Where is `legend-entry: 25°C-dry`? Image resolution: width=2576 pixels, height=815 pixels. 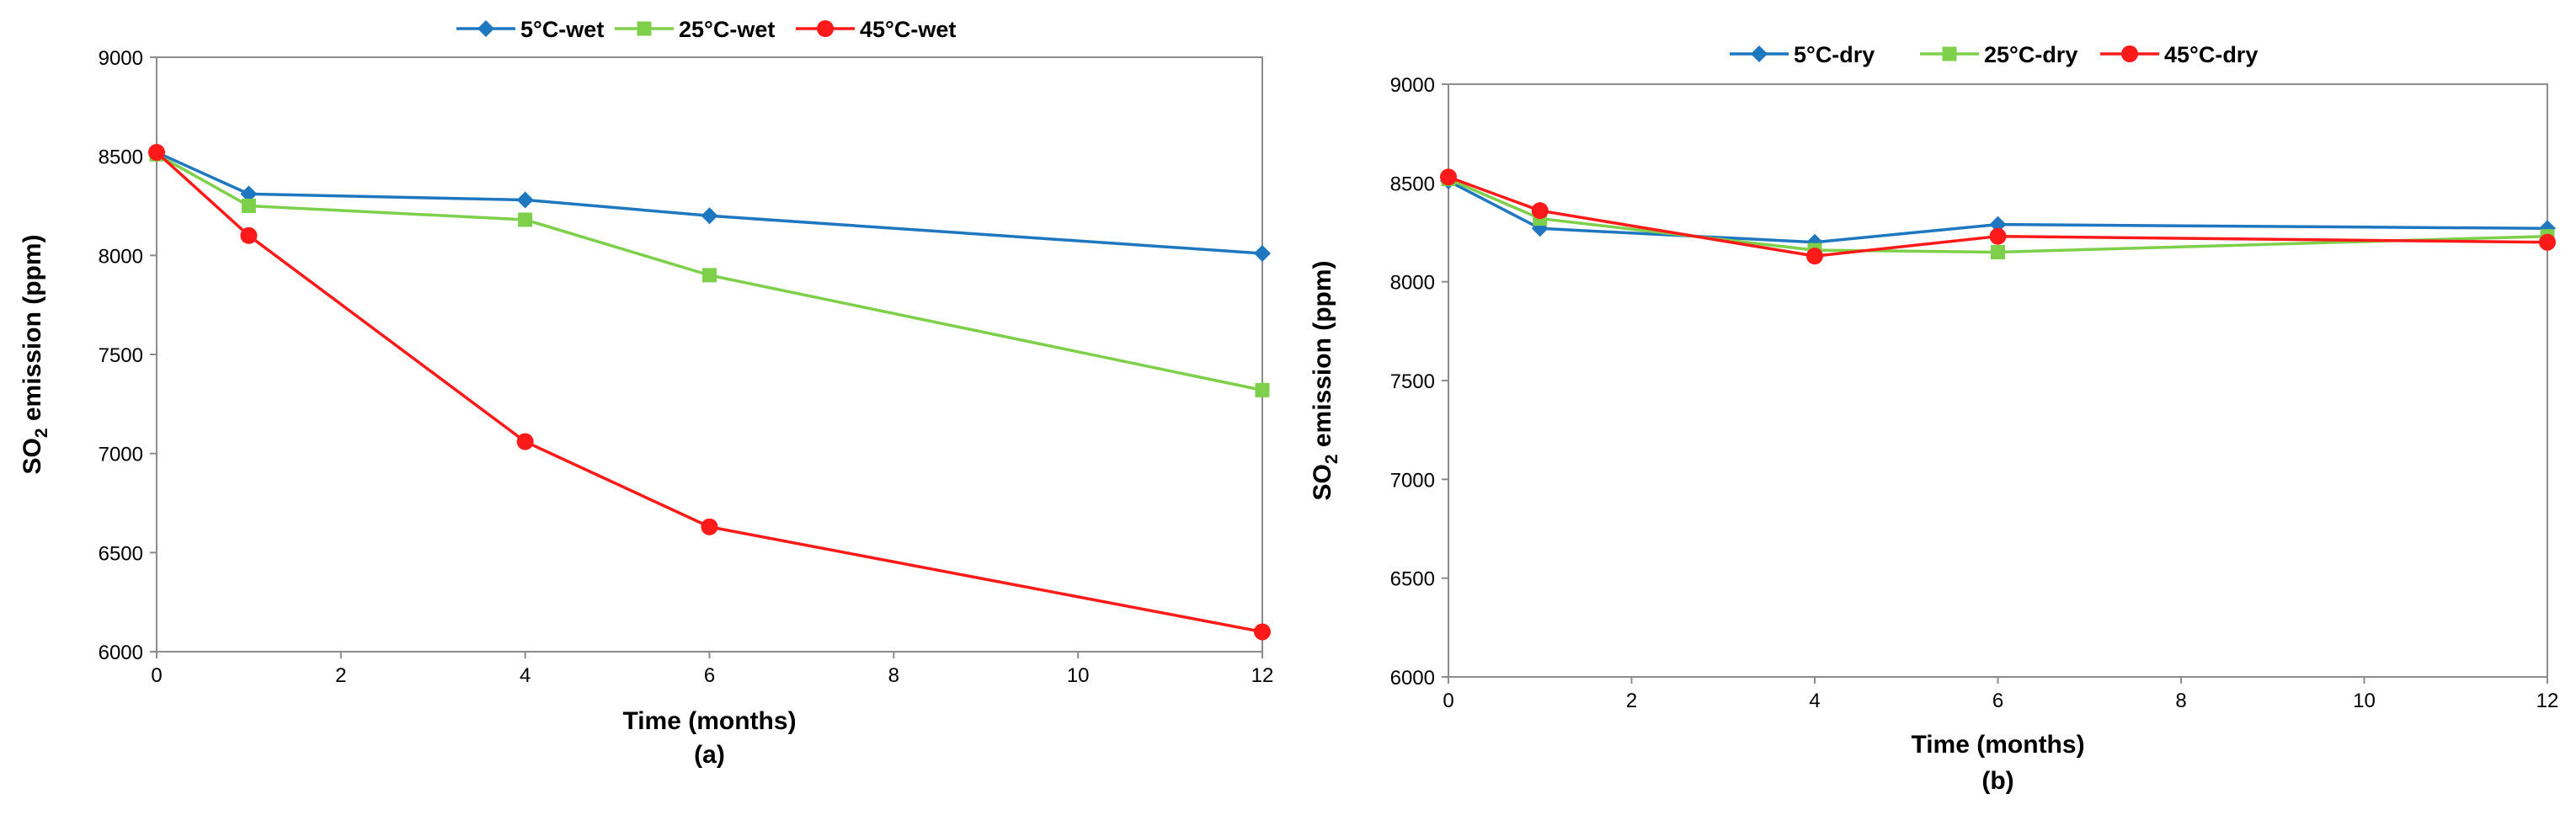
legend-entry: 25°C-dry is located at coordinates (1998, 55).